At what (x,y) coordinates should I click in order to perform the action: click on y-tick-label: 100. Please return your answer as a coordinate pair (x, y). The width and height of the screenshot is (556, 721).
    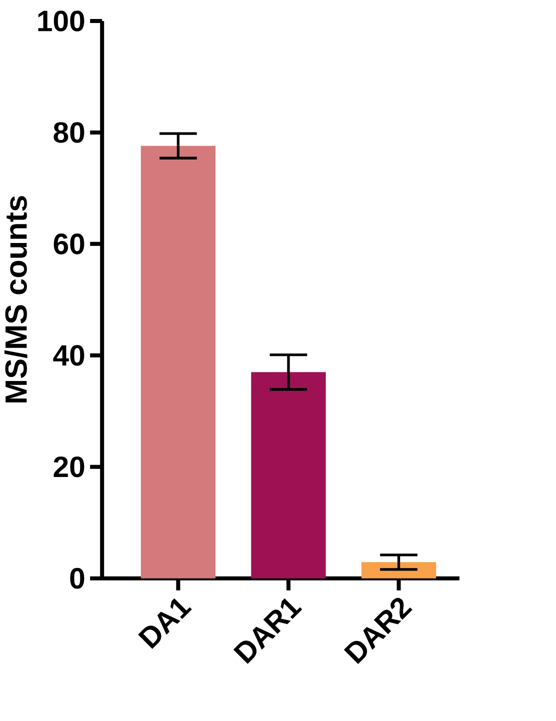
    Looking at the image, I should click on (61, 21).